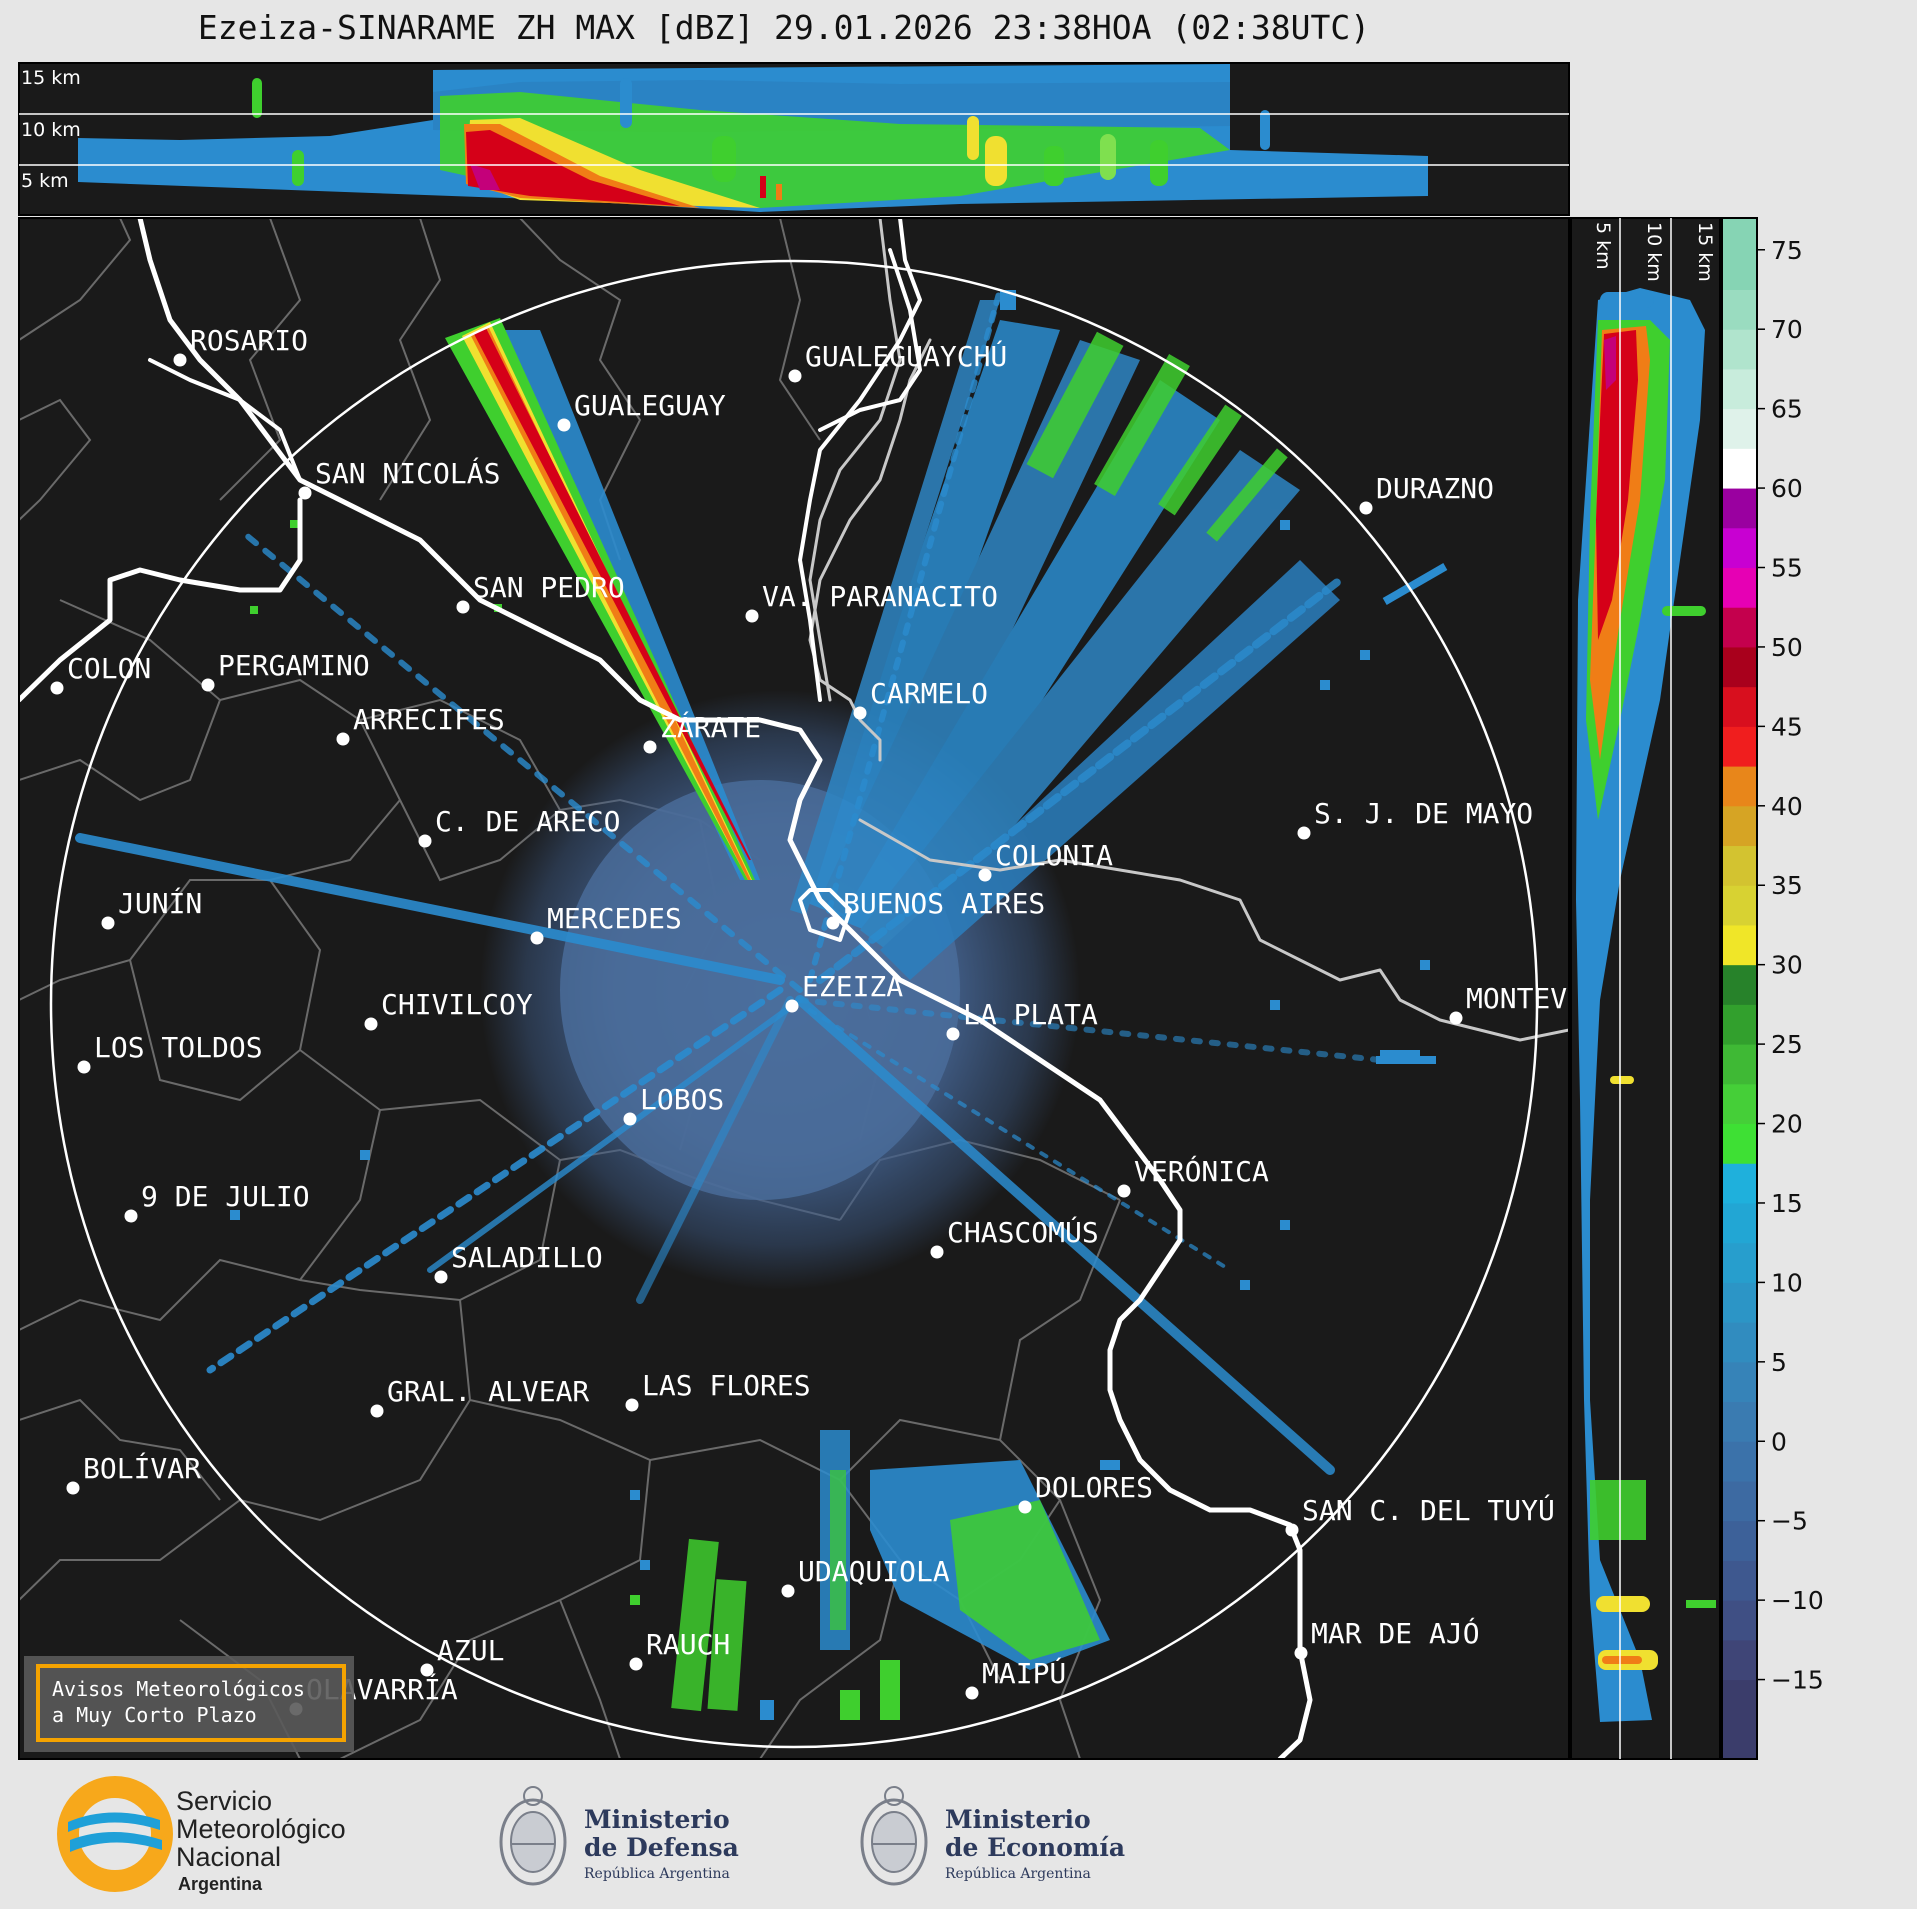  Describe the element at coordinates (1787, 885) in the screenshot. I see `colorbar-tick-label: 35` at that location.